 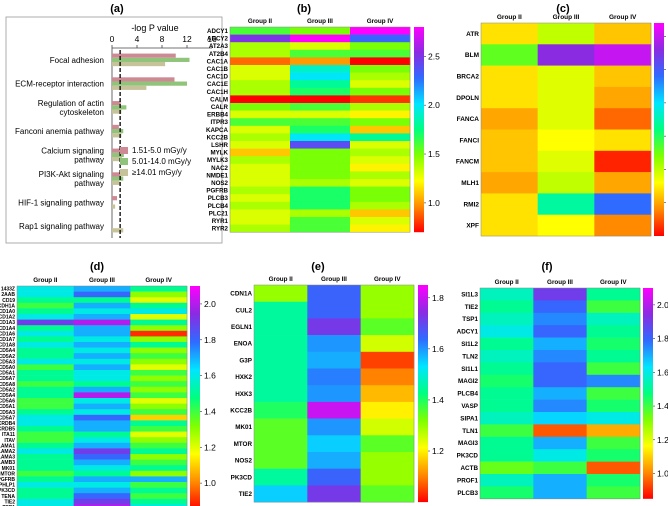 I want to click on row-label: NAC2, so click(x=219, y=168).